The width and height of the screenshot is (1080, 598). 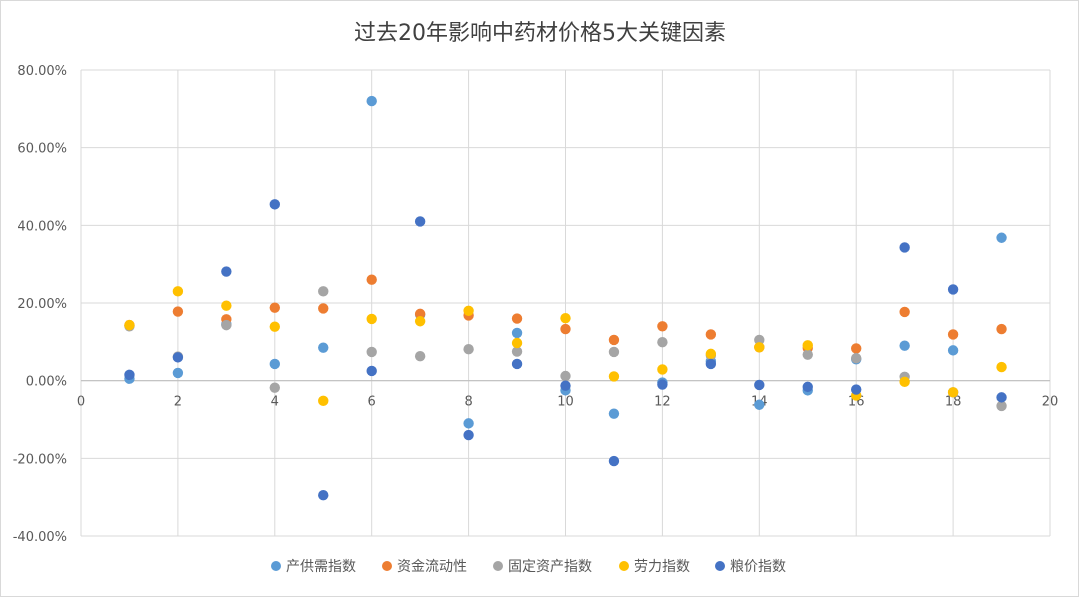 I want to click on x-tick-label: 2, so click(x=178, y=402).